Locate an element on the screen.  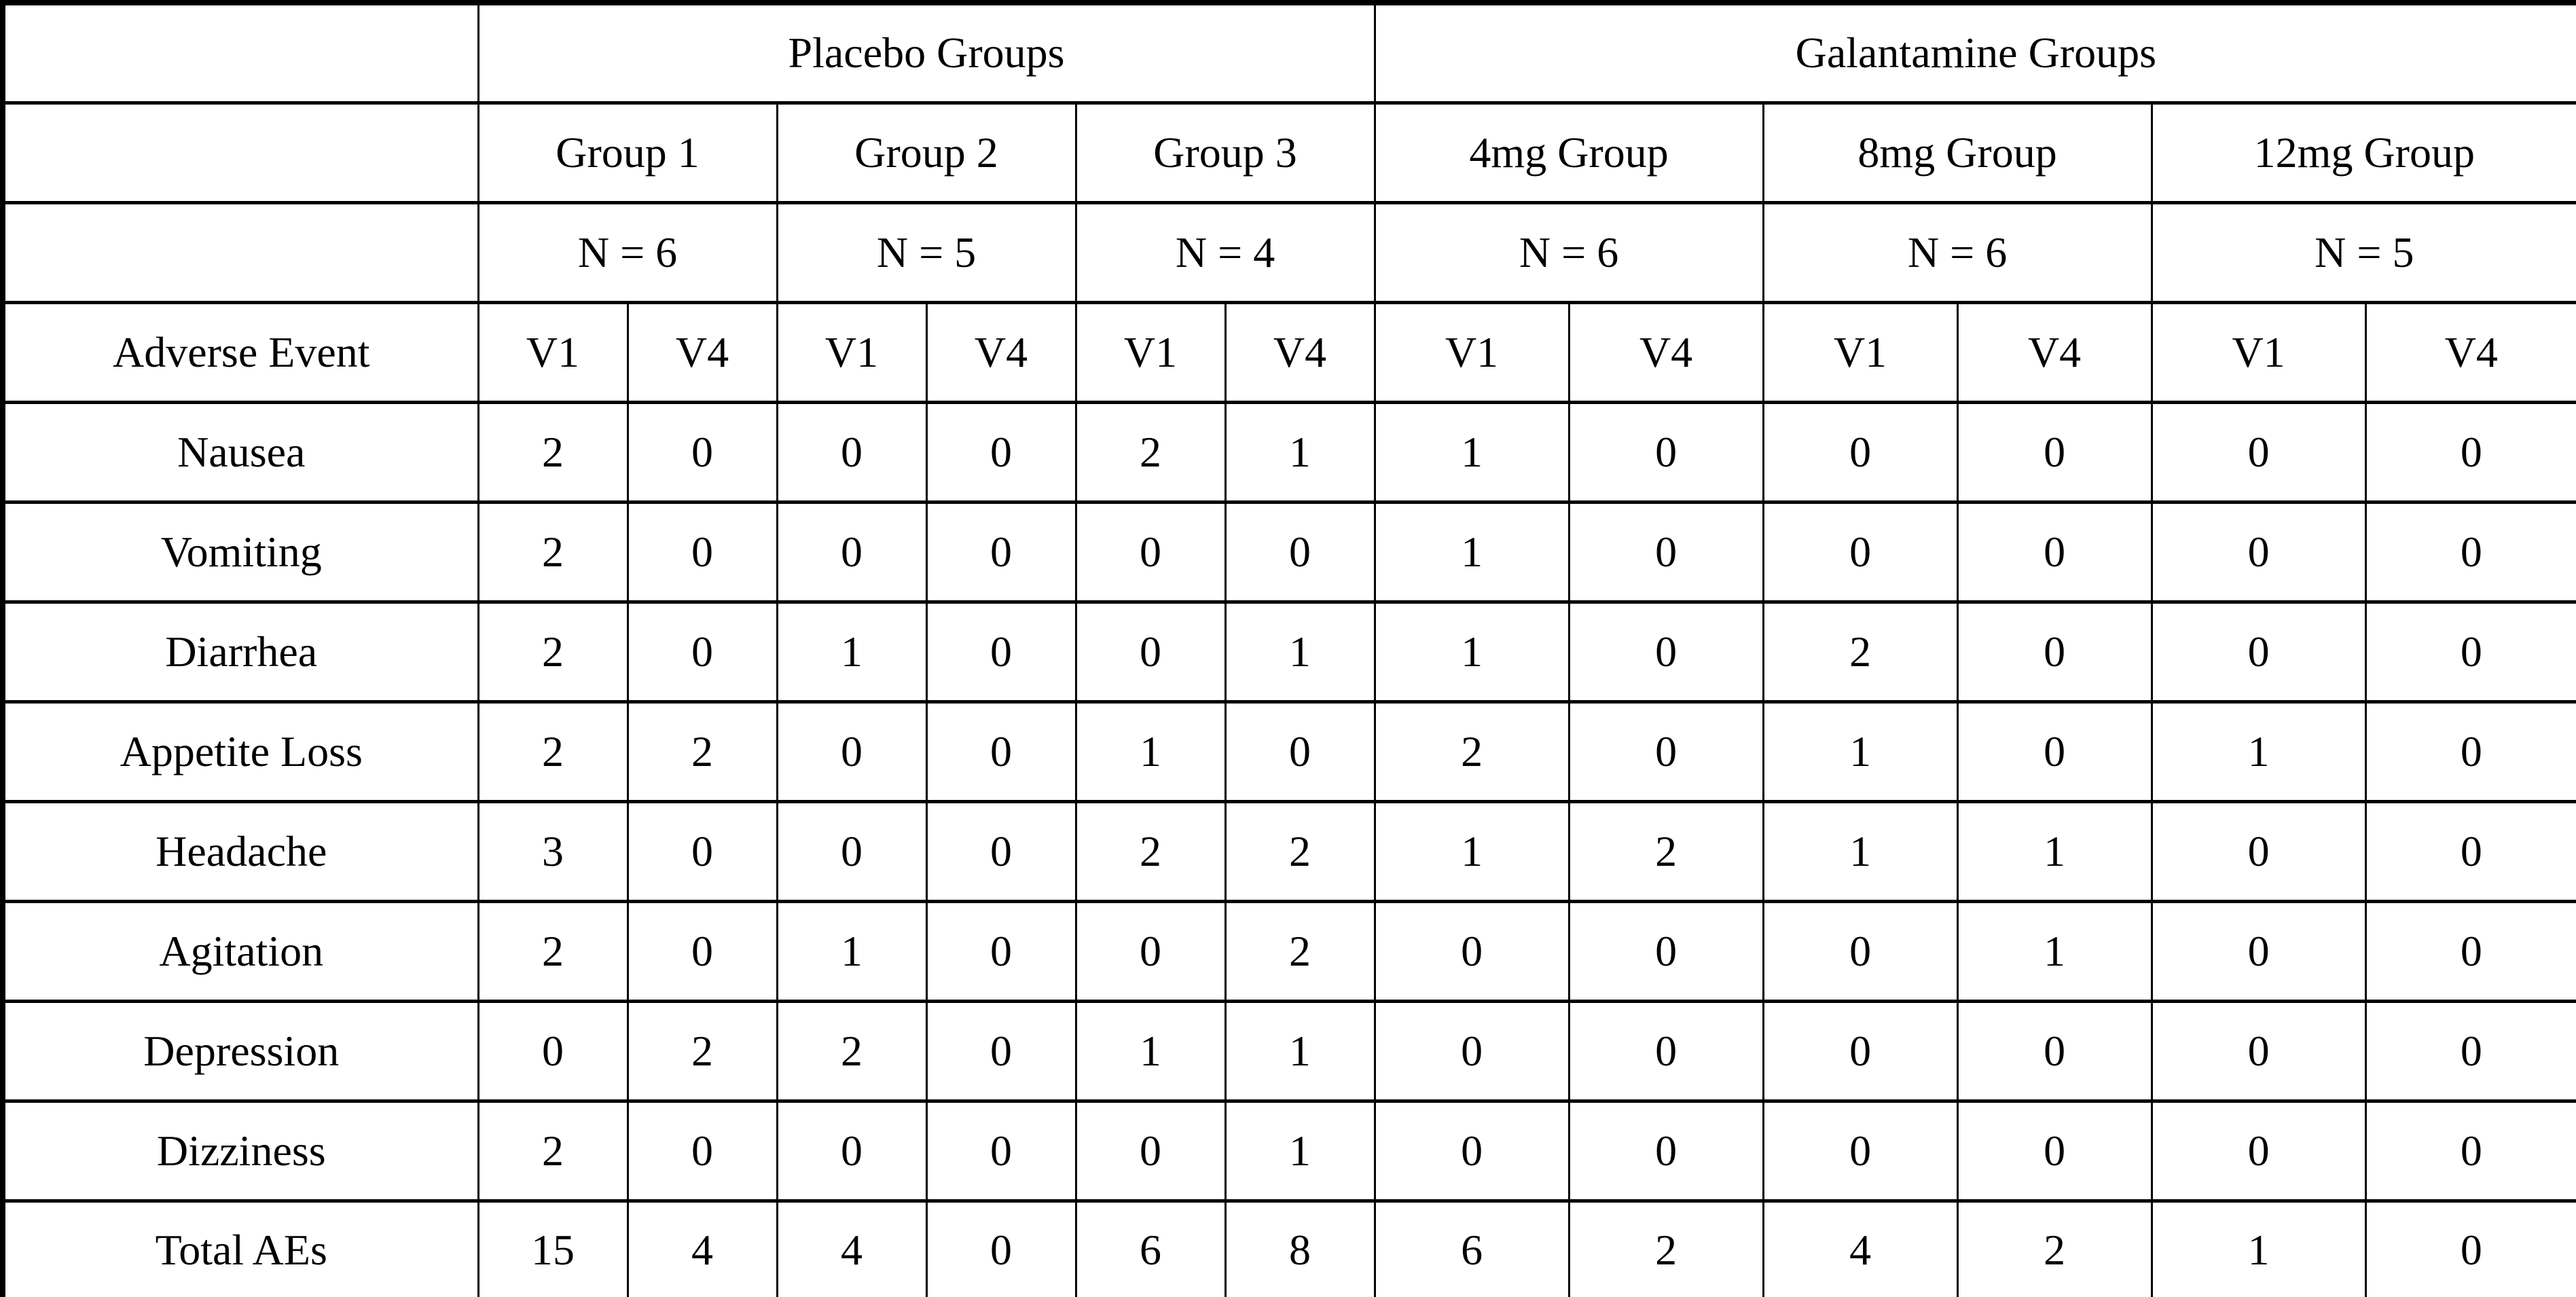
table-row: Diarrhea 2 0 1 0 0 1 1 0 2 0 0 0 is located at coordinates (1288, 650).